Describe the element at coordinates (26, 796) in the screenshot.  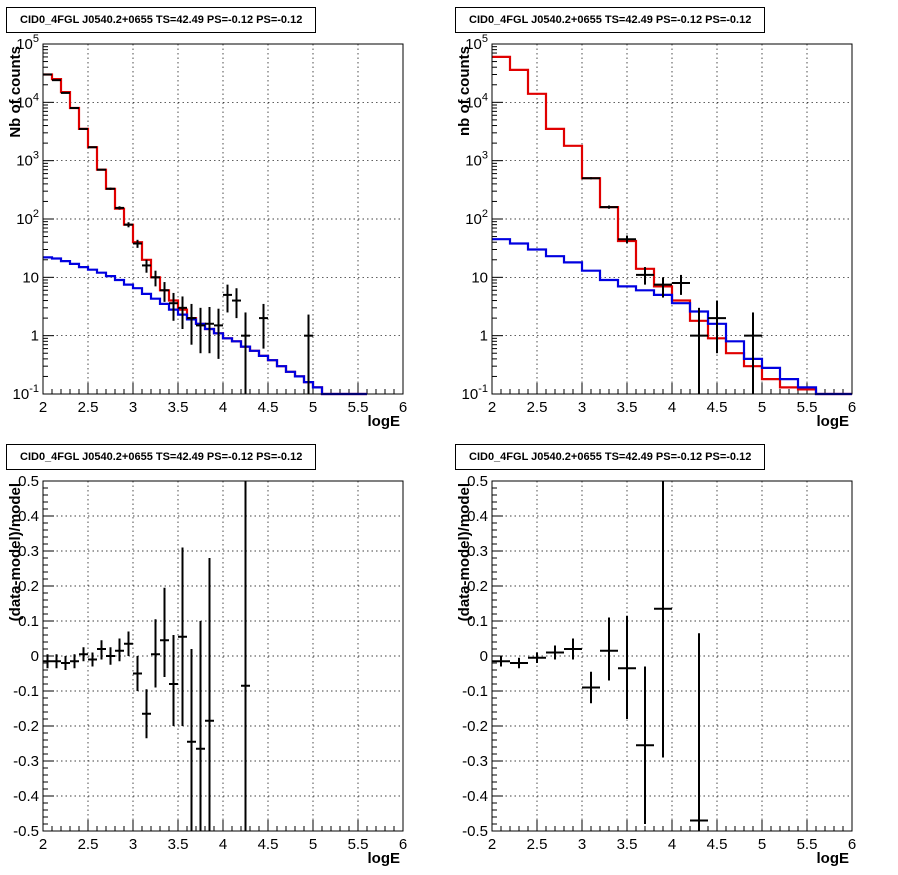
I see `y-tick-label: -0.4` at that location.